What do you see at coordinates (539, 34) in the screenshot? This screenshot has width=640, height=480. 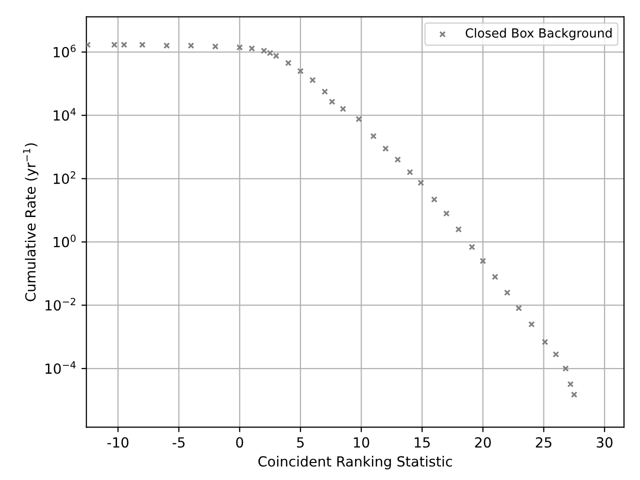 I see `legend-label: Closed Box Background` at bounding box center [539, 34].